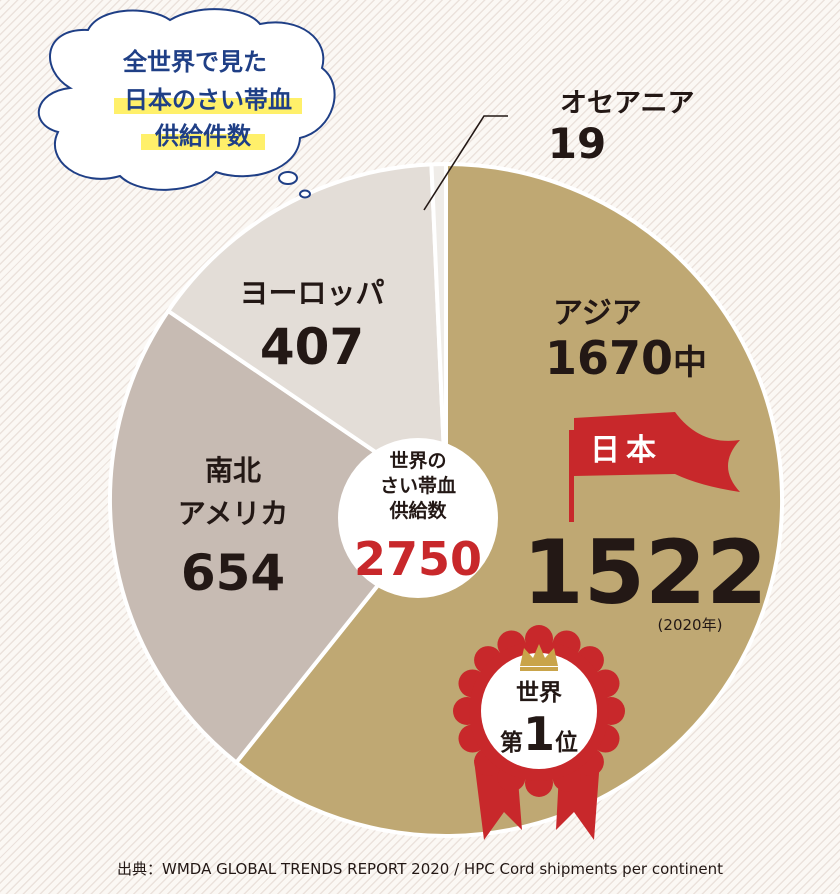 The image size is (840, 894). I want to click on center-total: 2750, so click(418, 559).